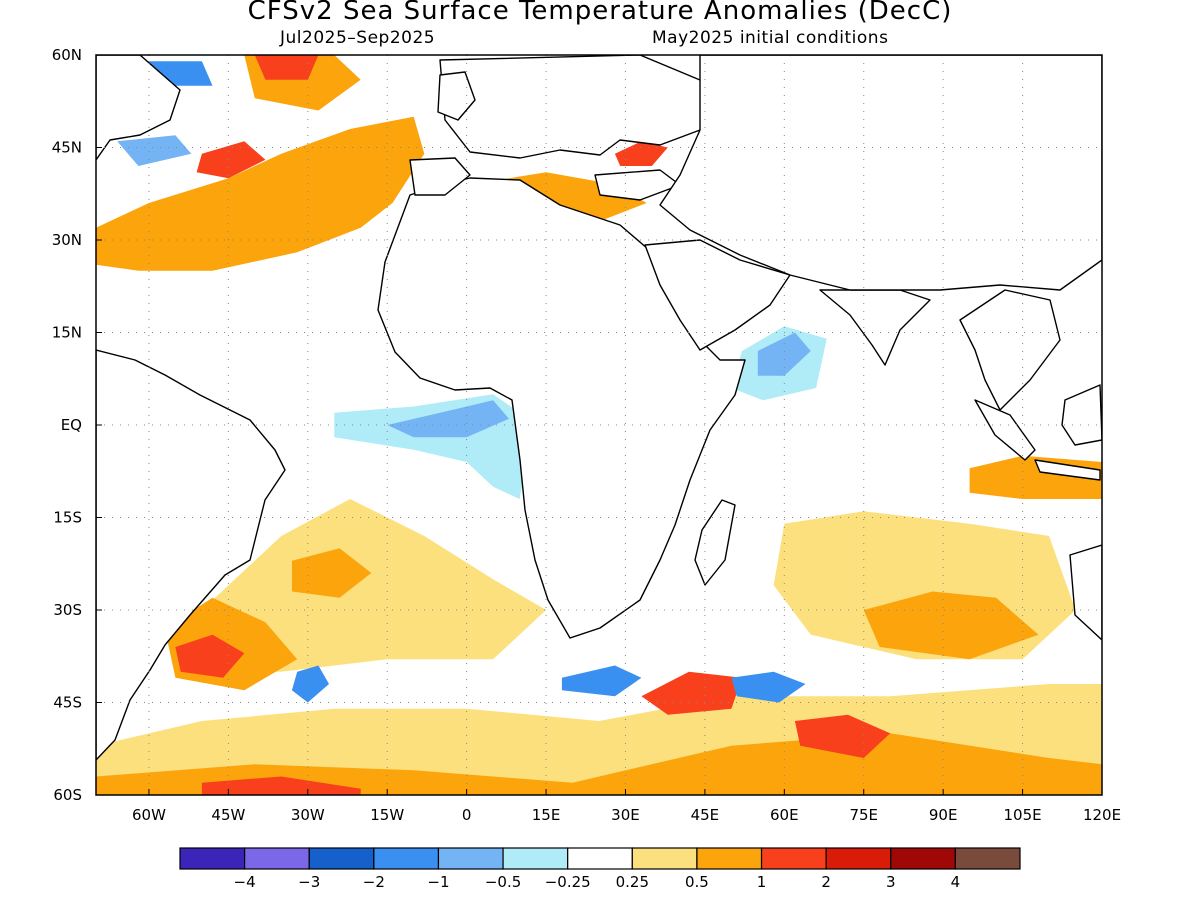 This screenshot has height=900, width=1200. What do you see at coordinates (438, 882) in the screenshot?
I see `colorbar-label: −1` at bounding box center [438, 882].